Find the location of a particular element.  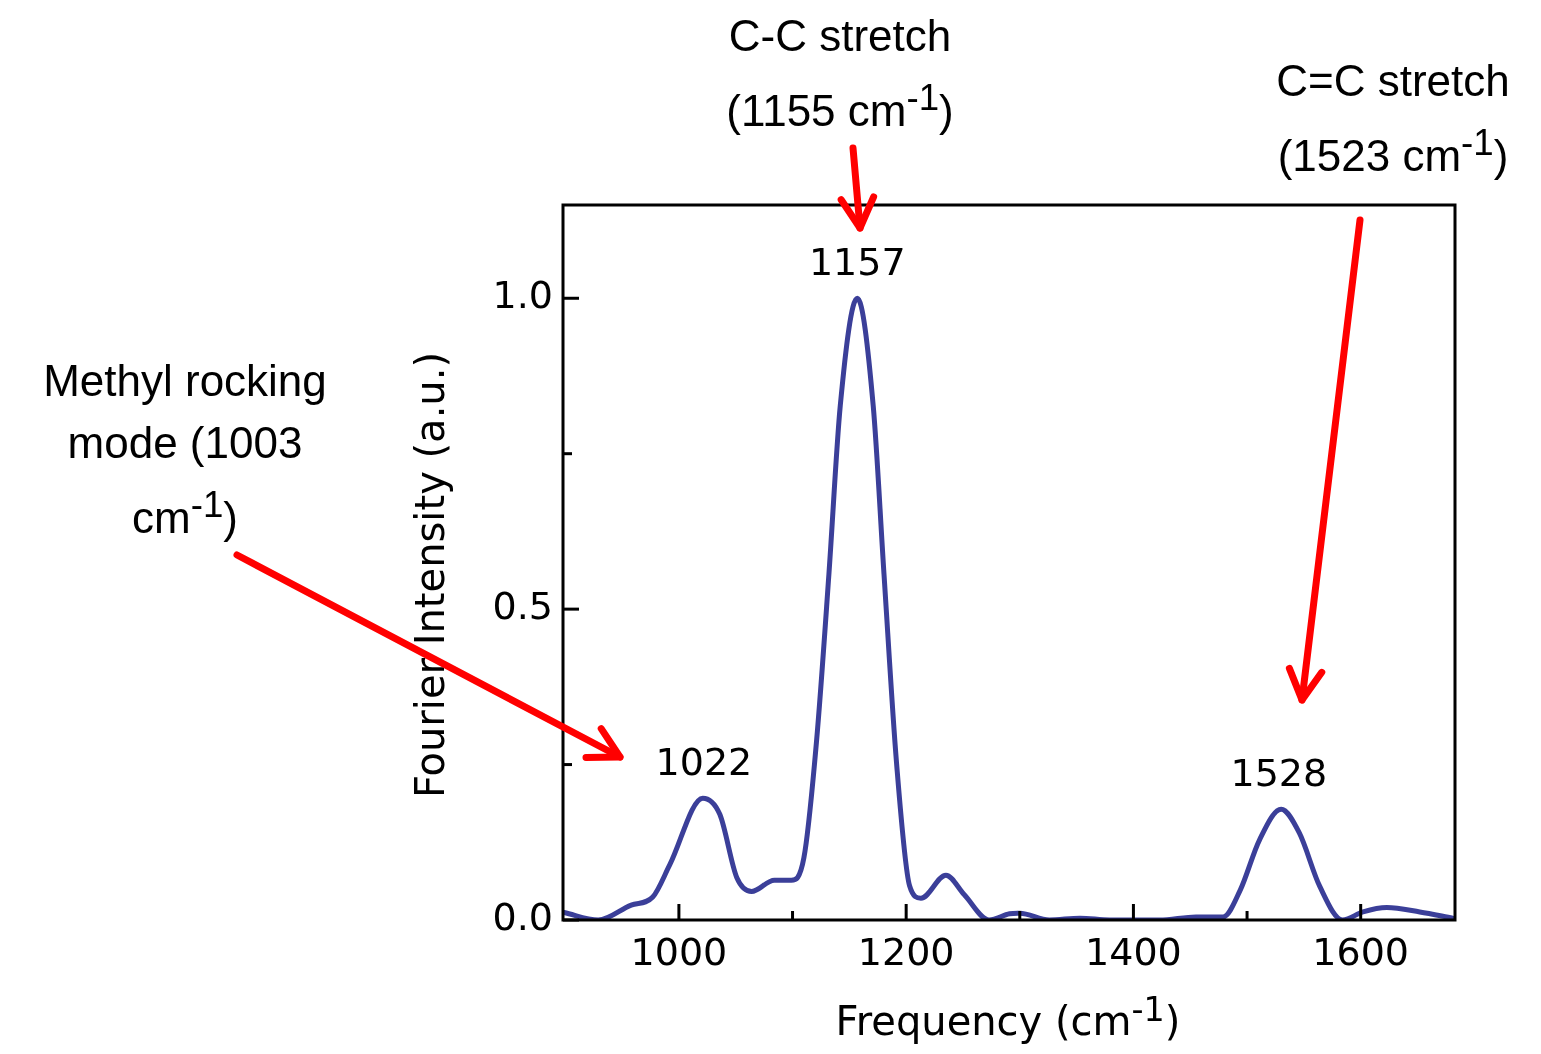

y-axis-title: Fourier Intensity (a.u.) is located at coordinates (430, 575).